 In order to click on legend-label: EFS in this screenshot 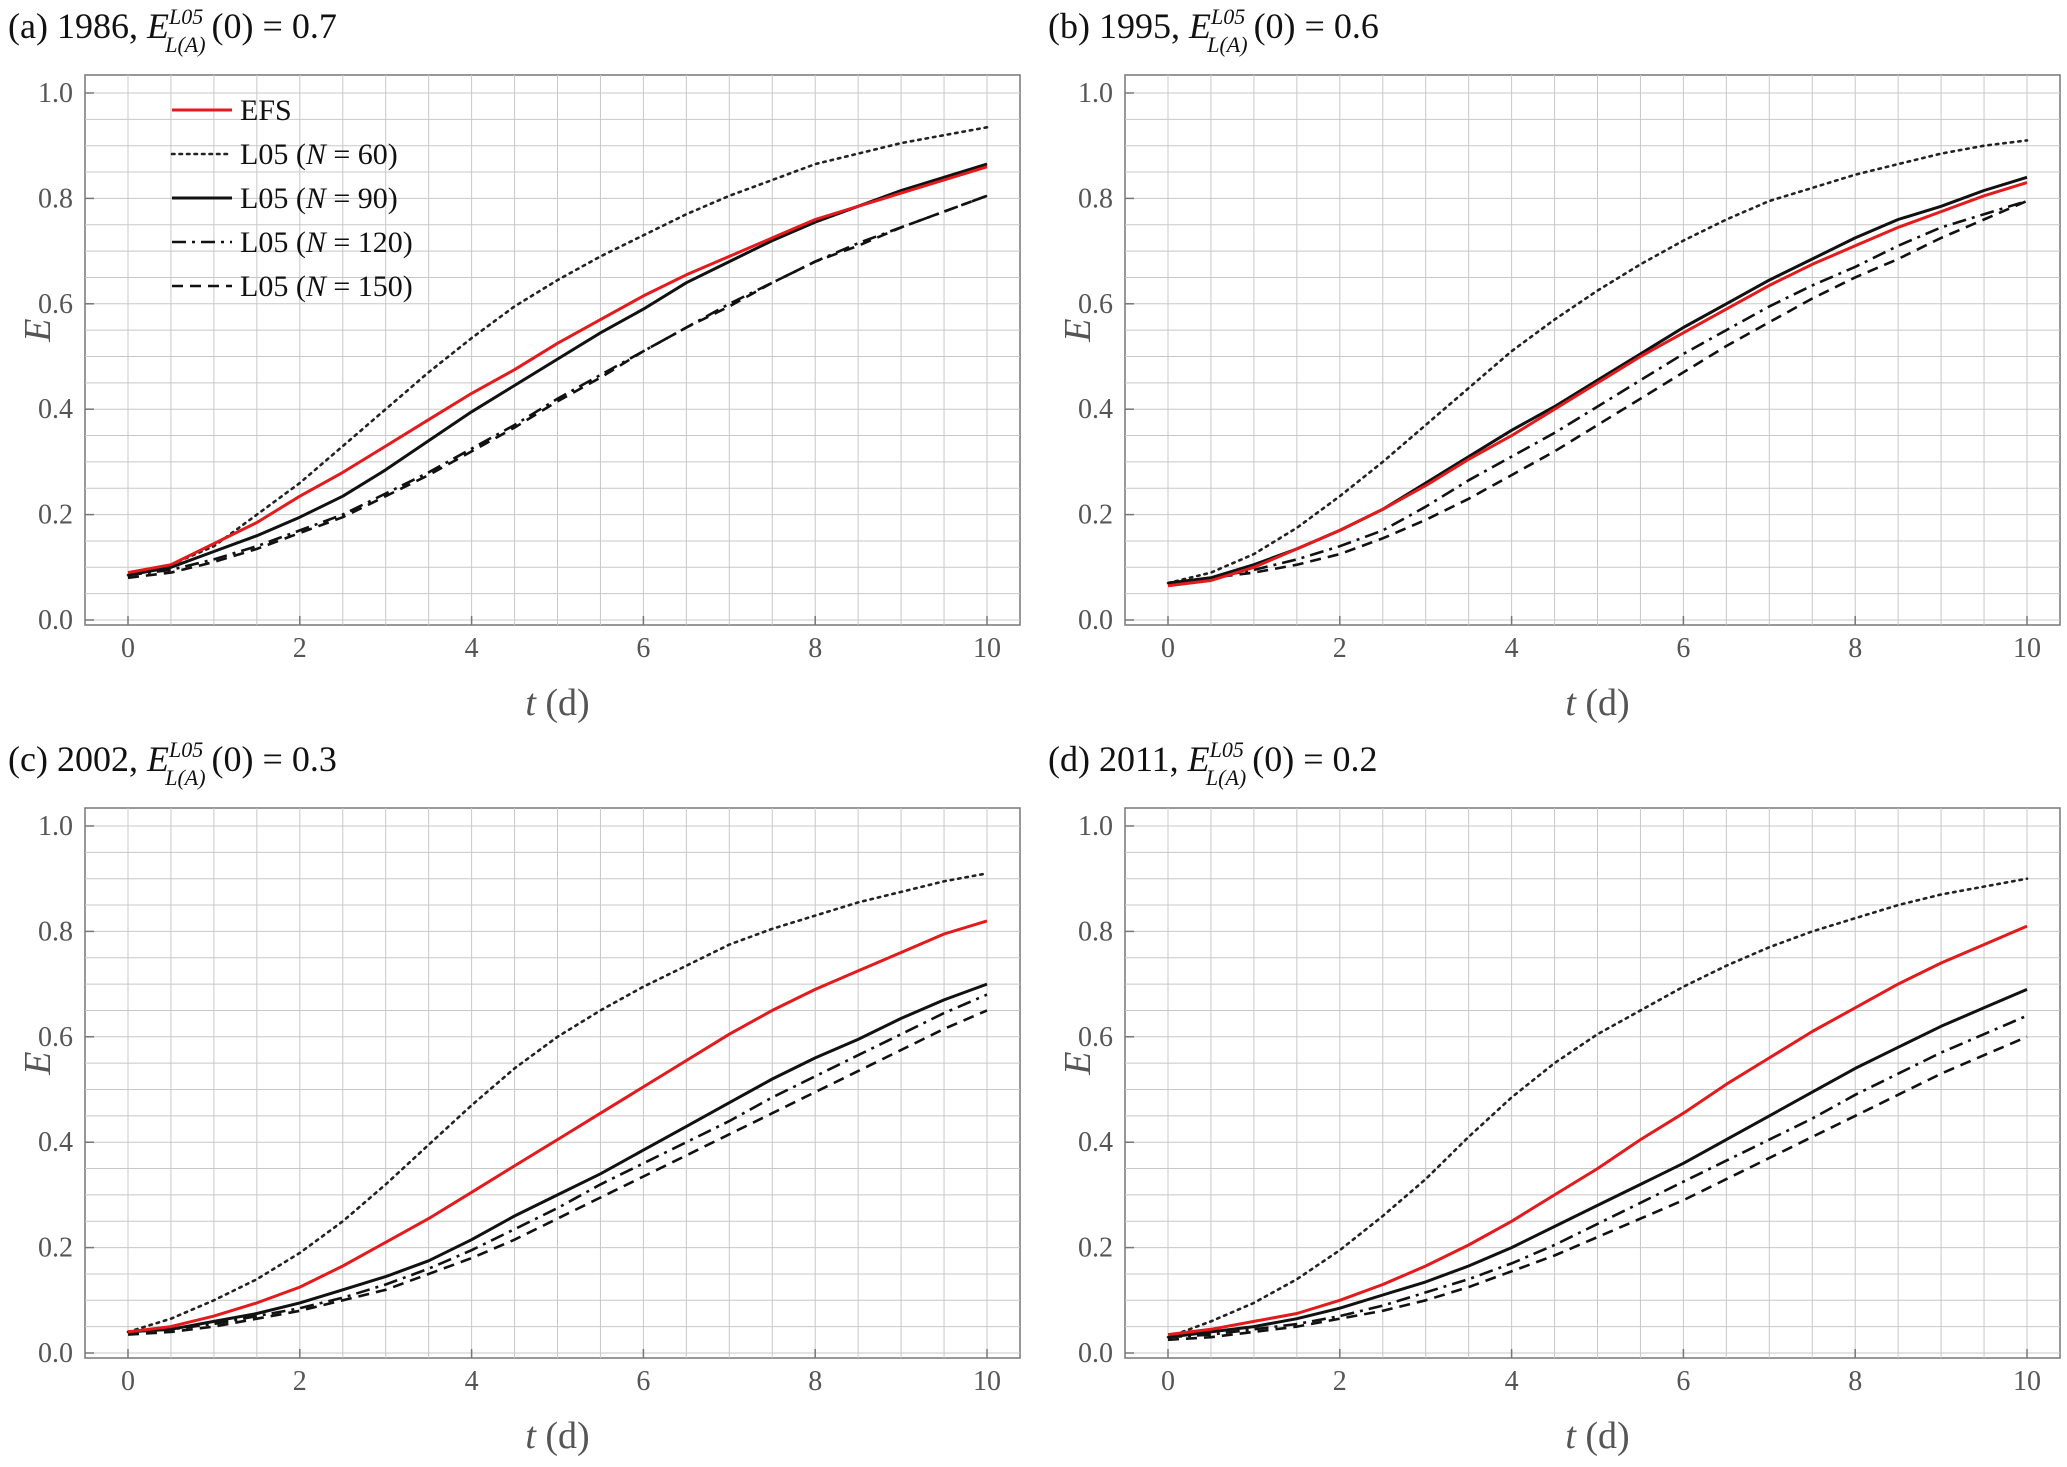, I will do `click(266, 110)`.